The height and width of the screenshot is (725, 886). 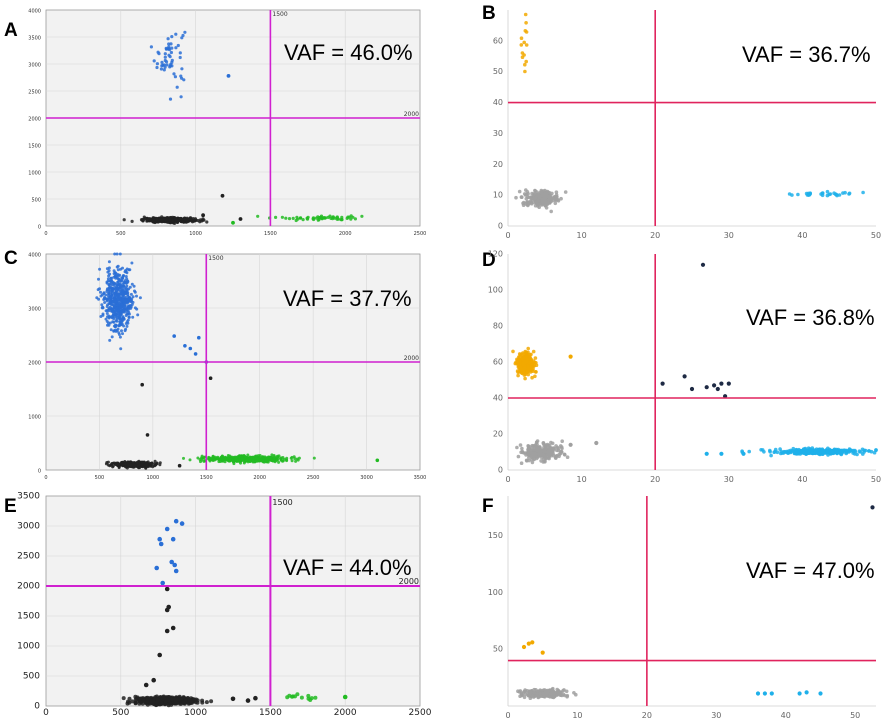 What do you see at coordinates (121, 234) in the screenshot?
I see `x-tick-label: 500` at bounding box center [121, 234].